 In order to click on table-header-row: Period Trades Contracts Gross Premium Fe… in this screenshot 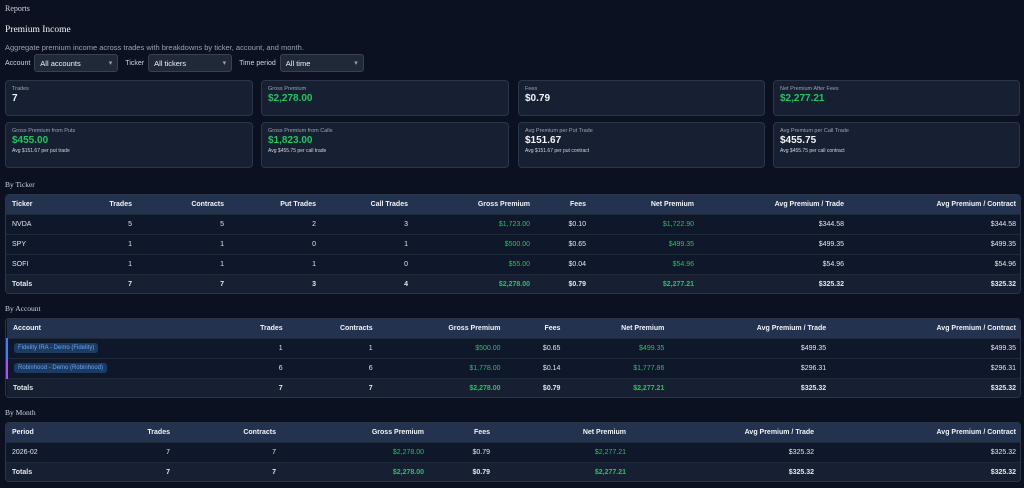, I will do `click(513, 432)`.